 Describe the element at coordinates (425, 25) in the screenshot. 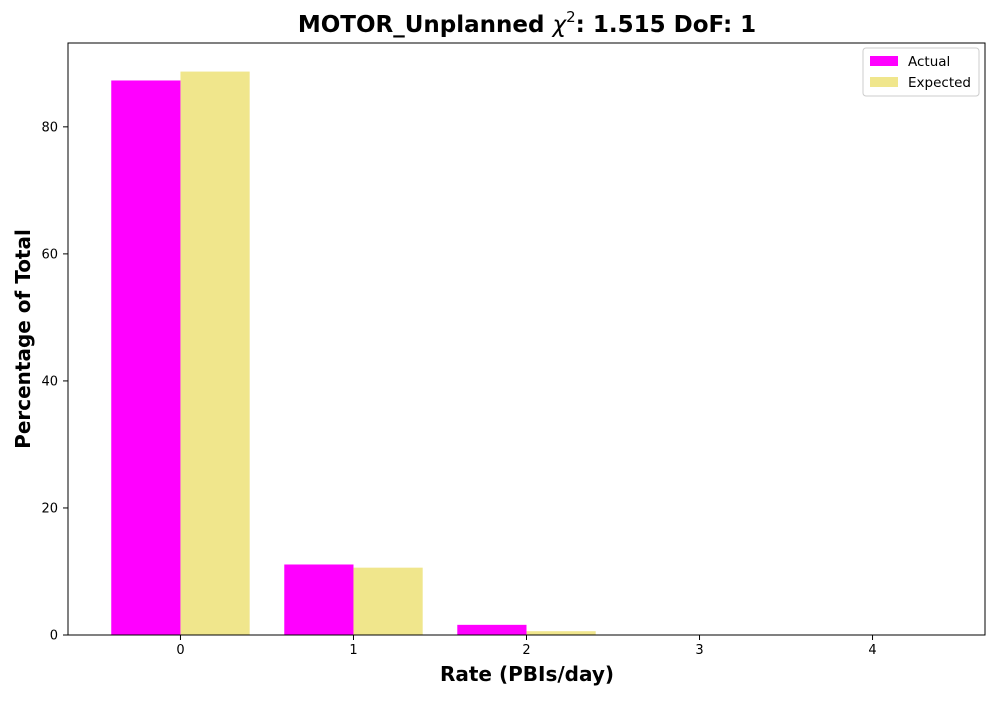

I see `chart-title-prefix: MOTOR_Unplanned` at that location.